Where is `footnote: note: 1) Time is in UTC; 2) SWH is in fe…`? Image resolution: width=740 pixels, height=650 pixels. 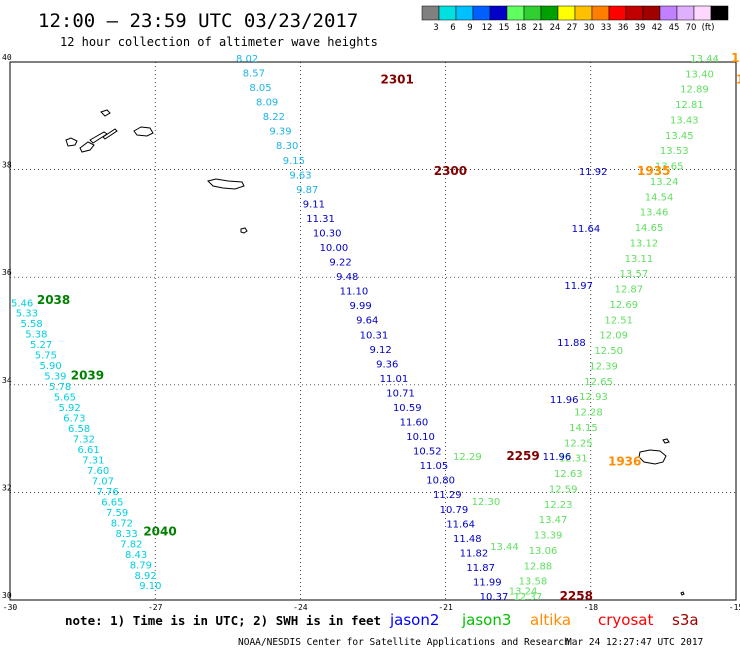 footnote: note: 1) Time is in UTC; 2) SWH is in fe… is located at coordinates (223, 620).